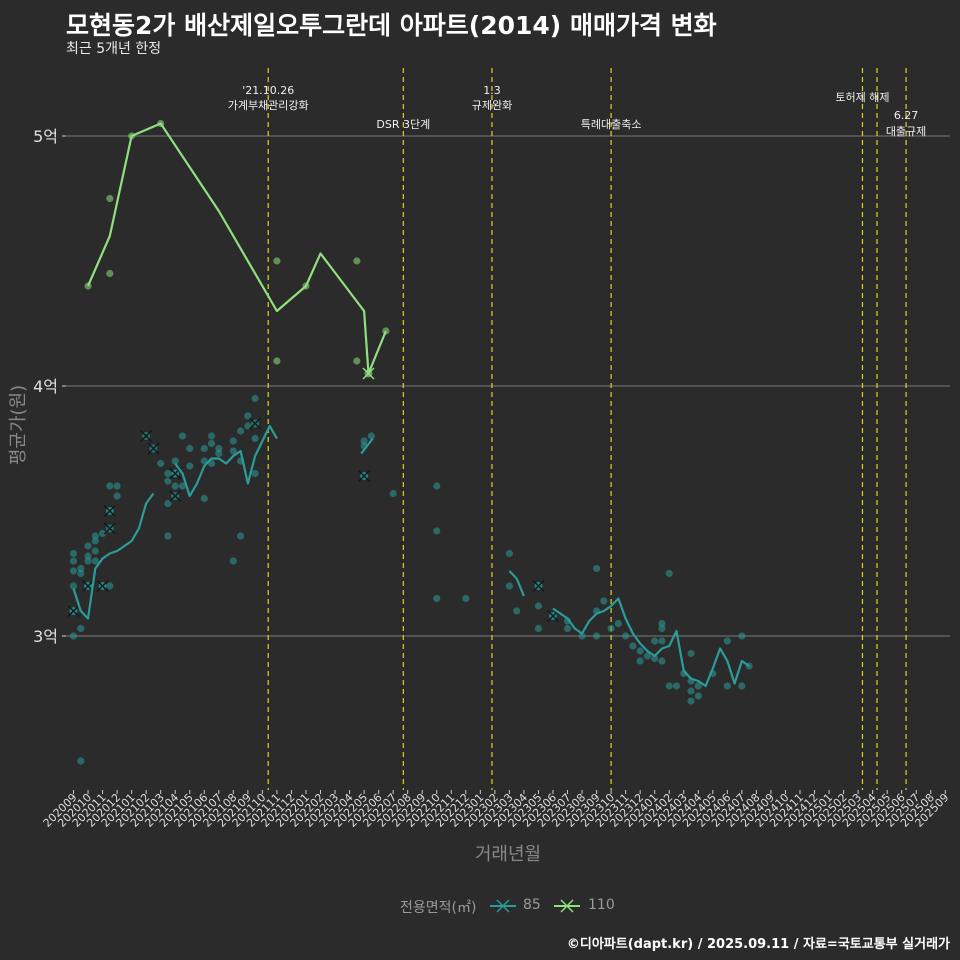  Describe the element at coordinates (268, 105) in the screenshot. I see `event-label: 가계부채관리강화` at that location.